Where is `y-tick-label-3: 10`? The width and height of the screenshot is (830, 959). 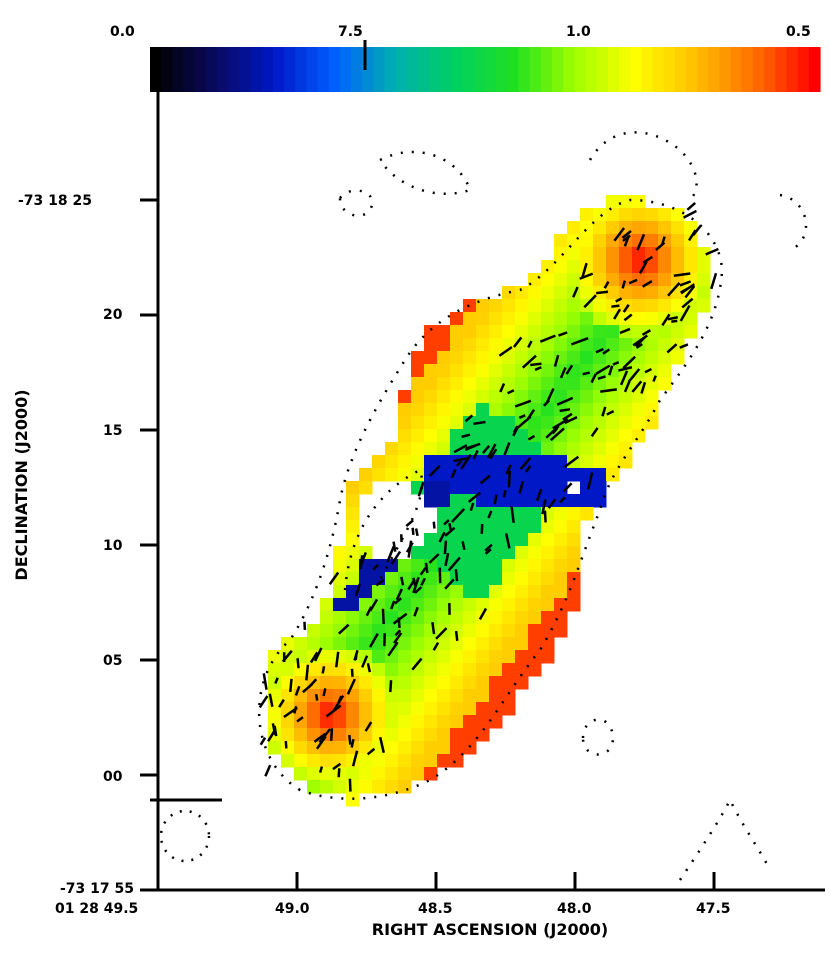
y-tick-label-3: 10 is located at coordinates (113, 546).